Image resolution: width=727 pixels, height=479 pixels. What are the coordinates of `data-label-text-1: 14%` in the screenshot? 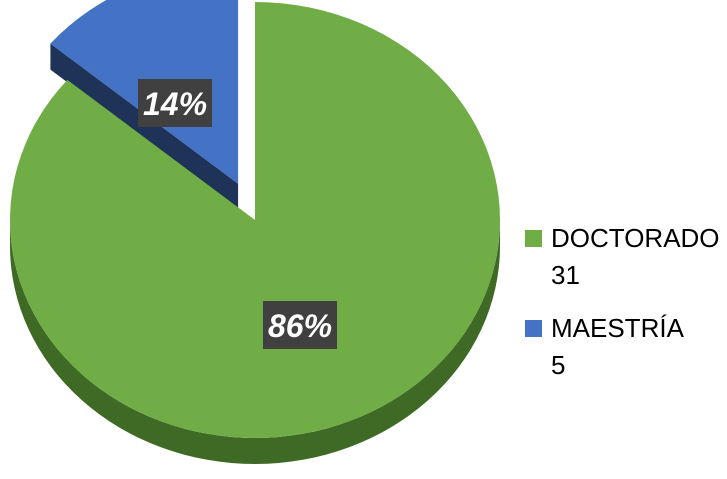 It's located at (175, 104).